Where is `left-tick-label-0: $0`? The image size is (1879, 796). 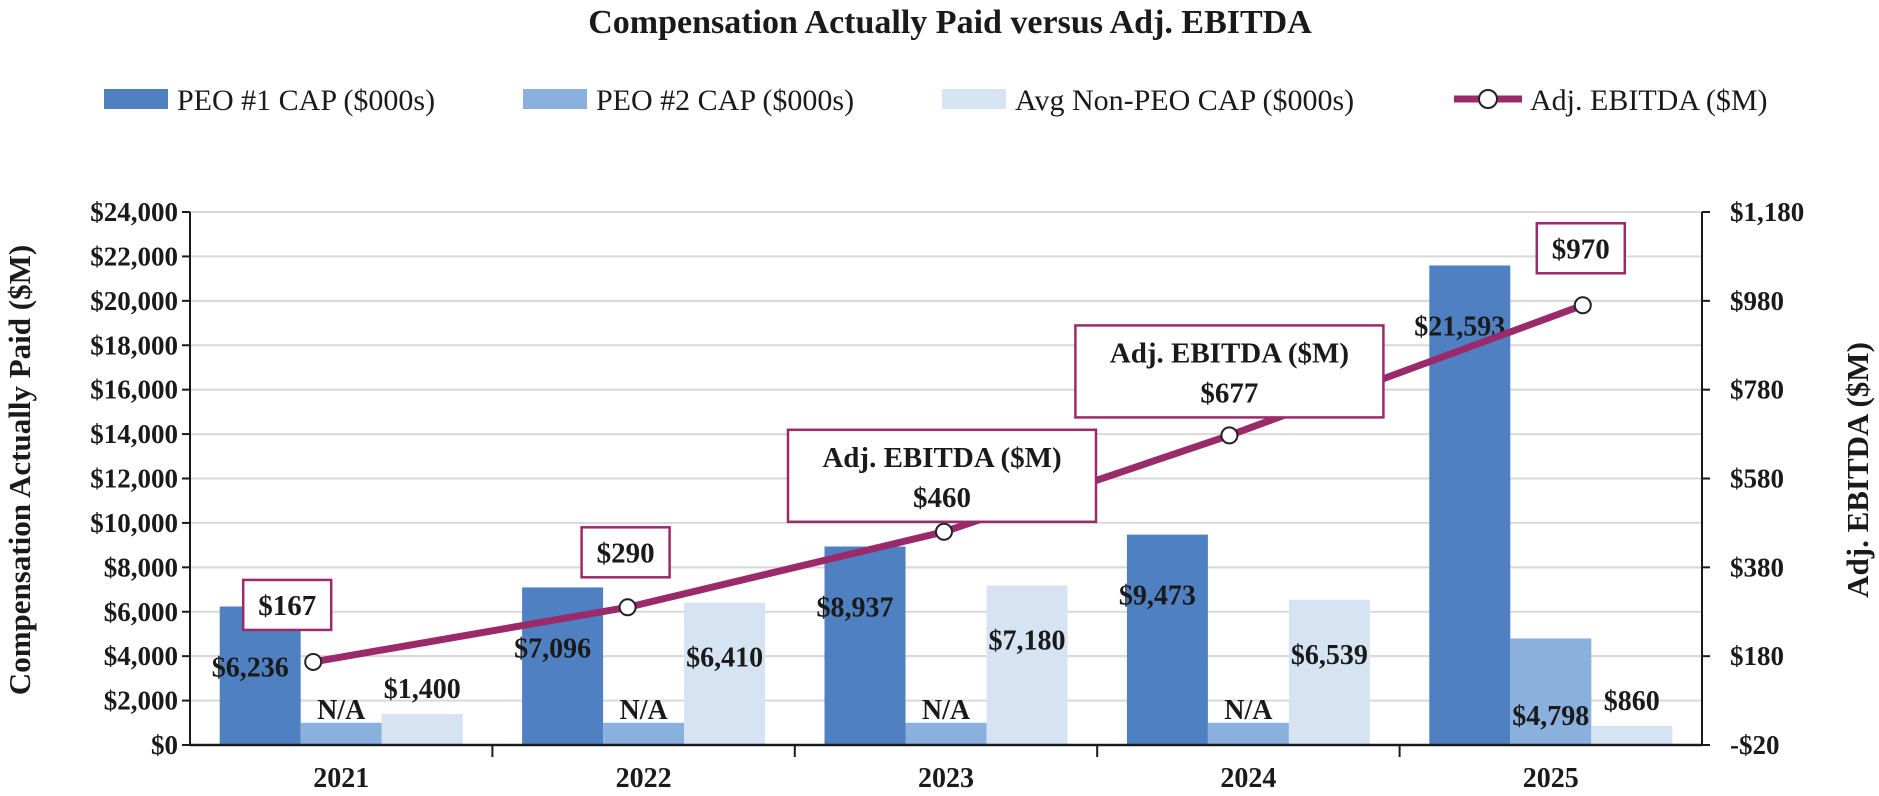
left-tick-label-0: $0 is located at coordinates (164, 745).